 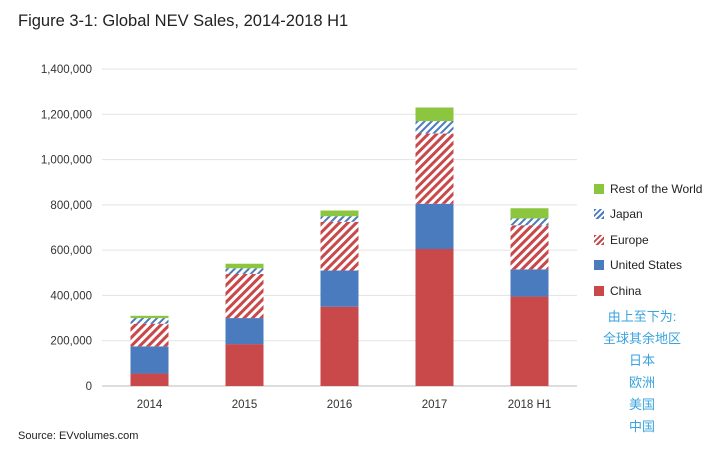 What do you see at coordinates (626, 214) in the screenshot?
I see `legend-label: Japan` at bounding box center [626, 214].